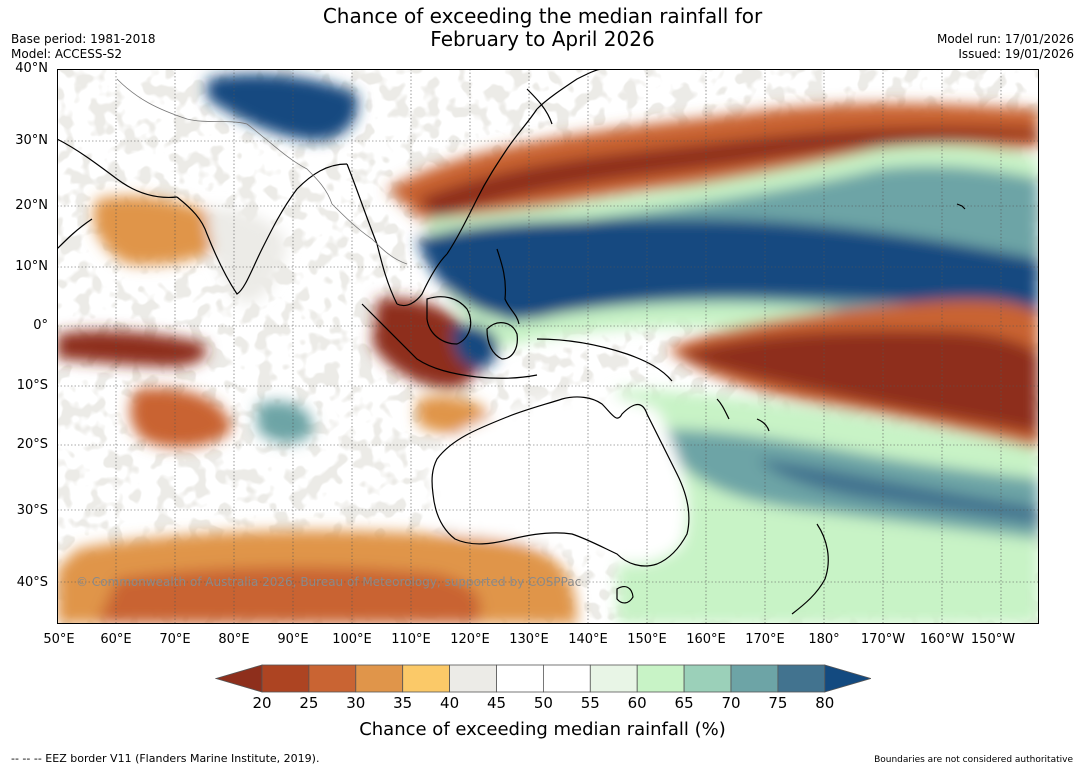 The image size is (1085, 770). Describe the element at coordinates (32, 510) in the screenshot. I see `lat-label-30s: 30°S` at that location.